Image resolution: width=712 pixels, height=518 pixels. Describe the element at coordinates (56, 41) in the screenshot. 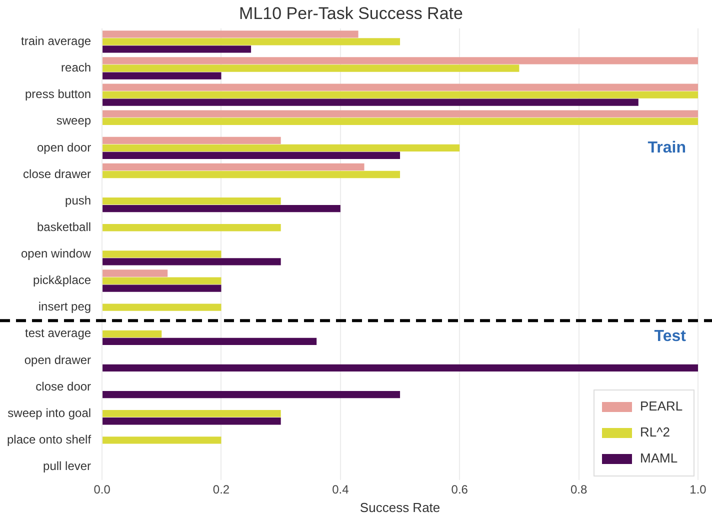

I see `y-tick-label: train average` at that location.